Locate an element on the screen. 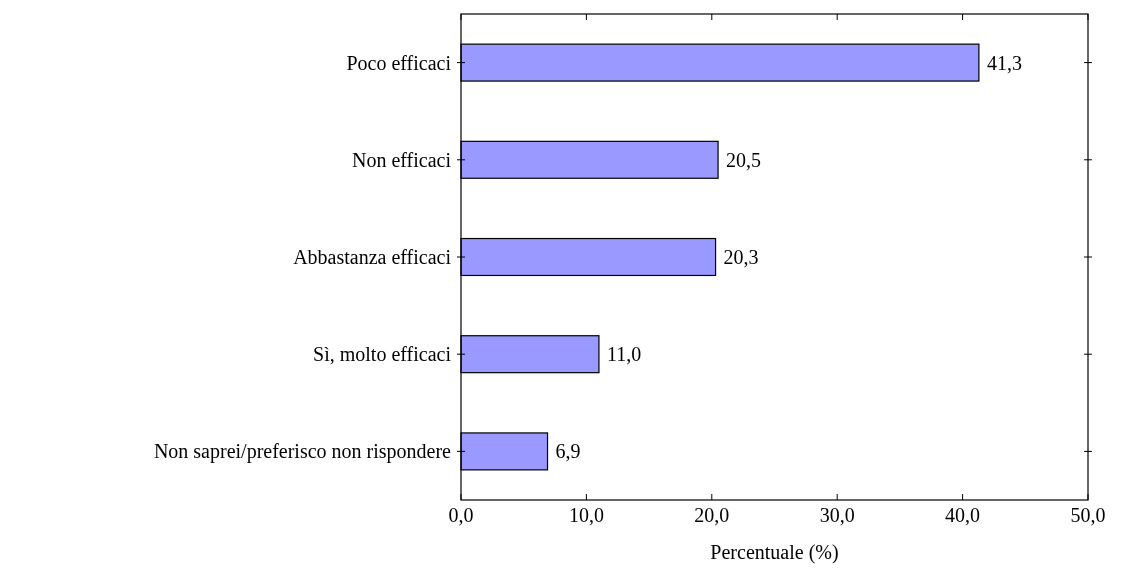 The width and height of the screenshot is (1124, 577). x-axis-title: Percentuale (%) is located at coordinates (774, 552).